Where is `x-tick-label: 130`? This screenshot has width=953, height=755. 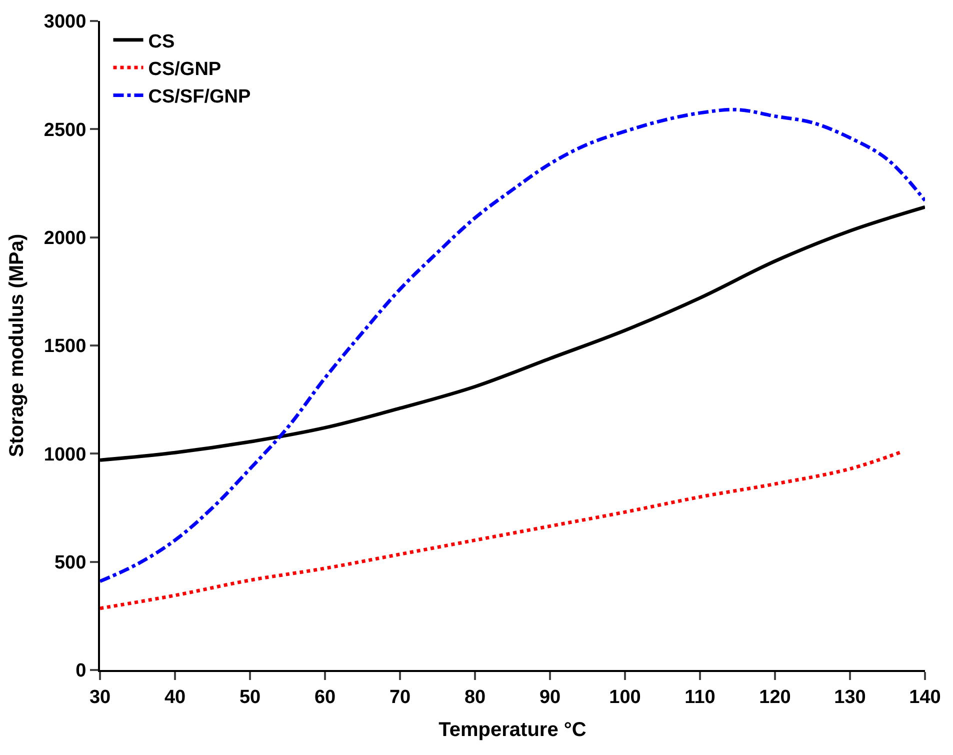 x-tick-label: 130 is located at coordinates (850, 697).